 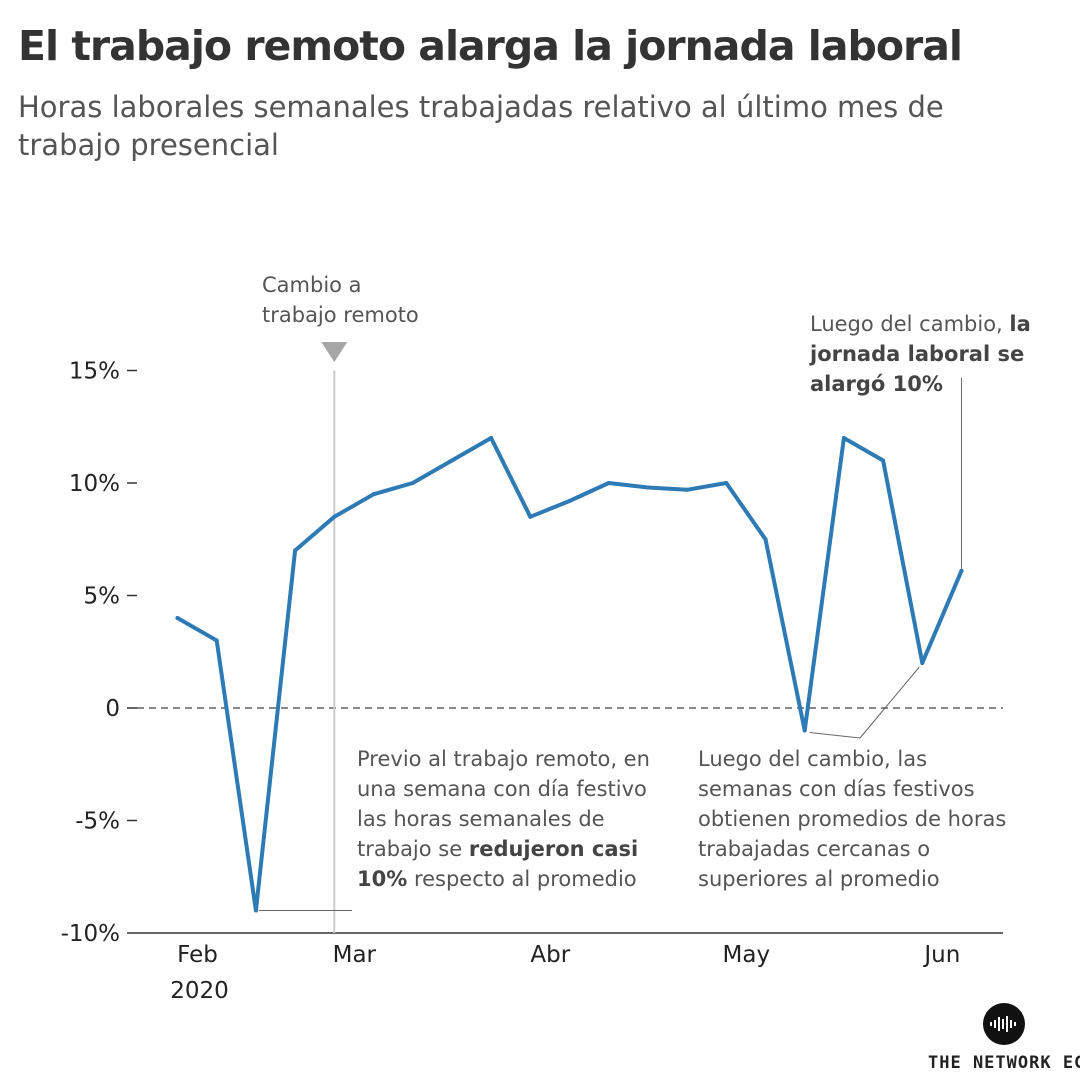 I want to click on y-tick-label: -5%, so click(x=97, y=822).